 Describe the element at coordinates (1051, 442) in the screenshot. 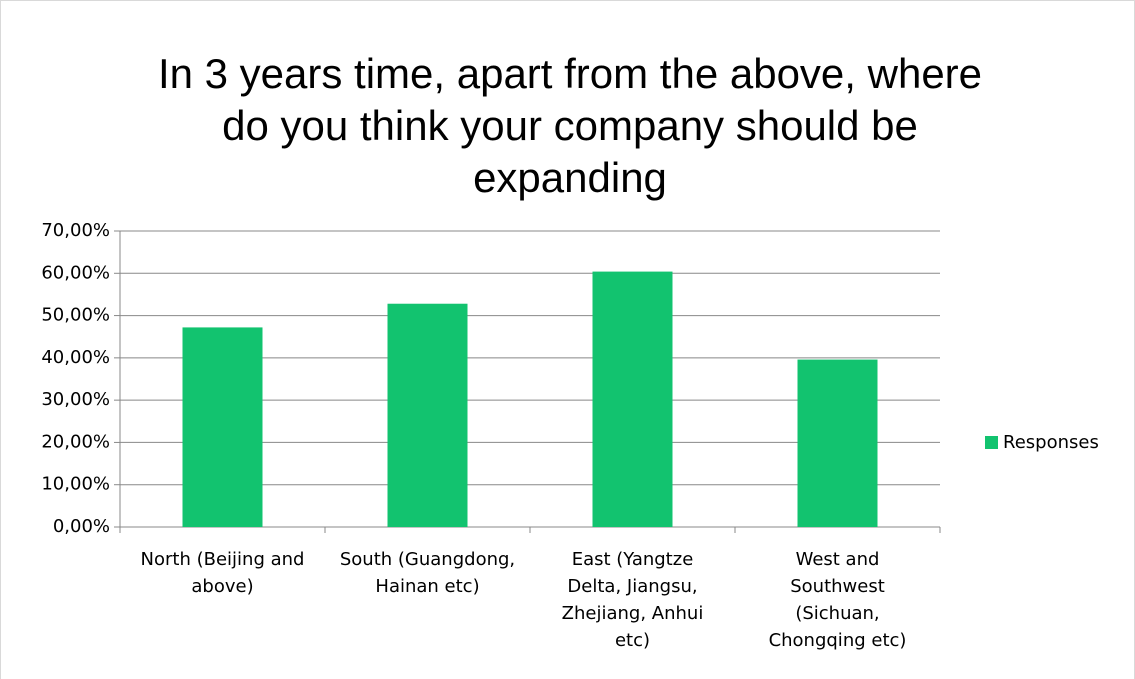

I see `legend-label: Responses` at that location.